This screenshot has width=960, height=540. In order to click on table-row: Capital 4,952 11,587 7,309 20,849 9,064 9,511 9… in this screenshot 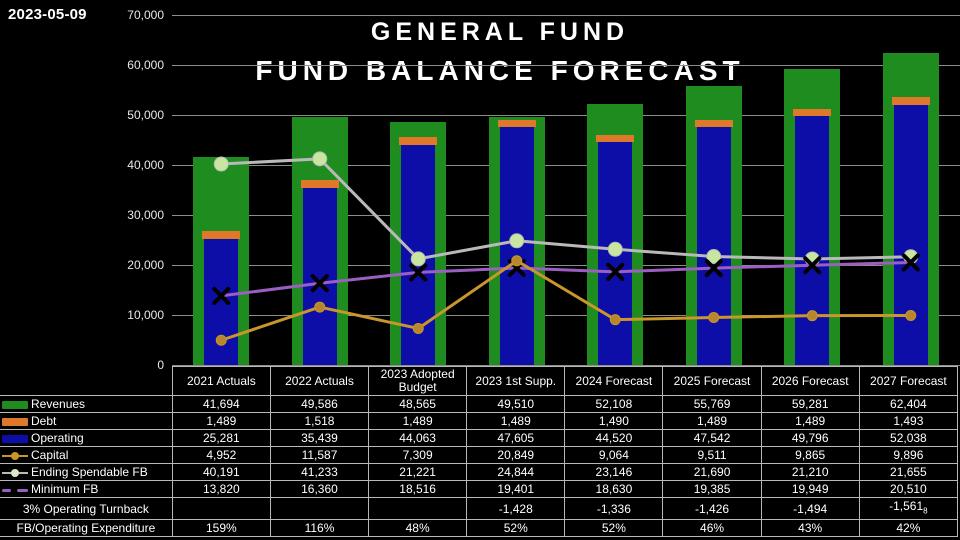, I will do `click(479, 455)`.